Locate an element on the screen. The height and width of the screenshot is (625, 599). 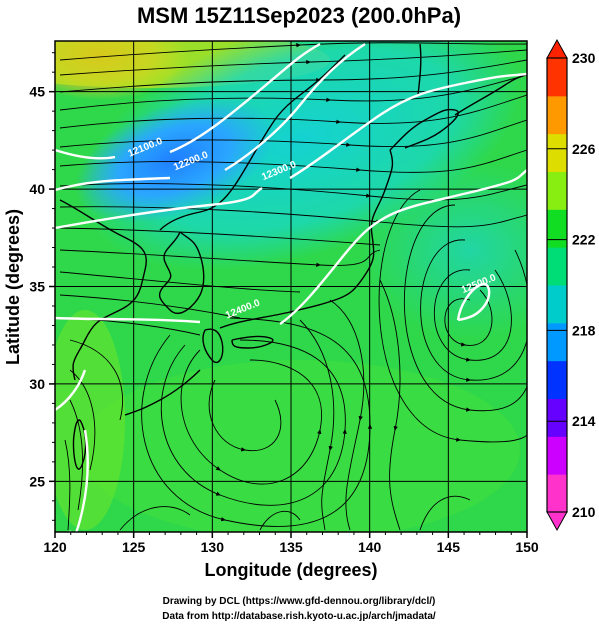
x-tick-label: 130 is located at coordinates (213, 547).